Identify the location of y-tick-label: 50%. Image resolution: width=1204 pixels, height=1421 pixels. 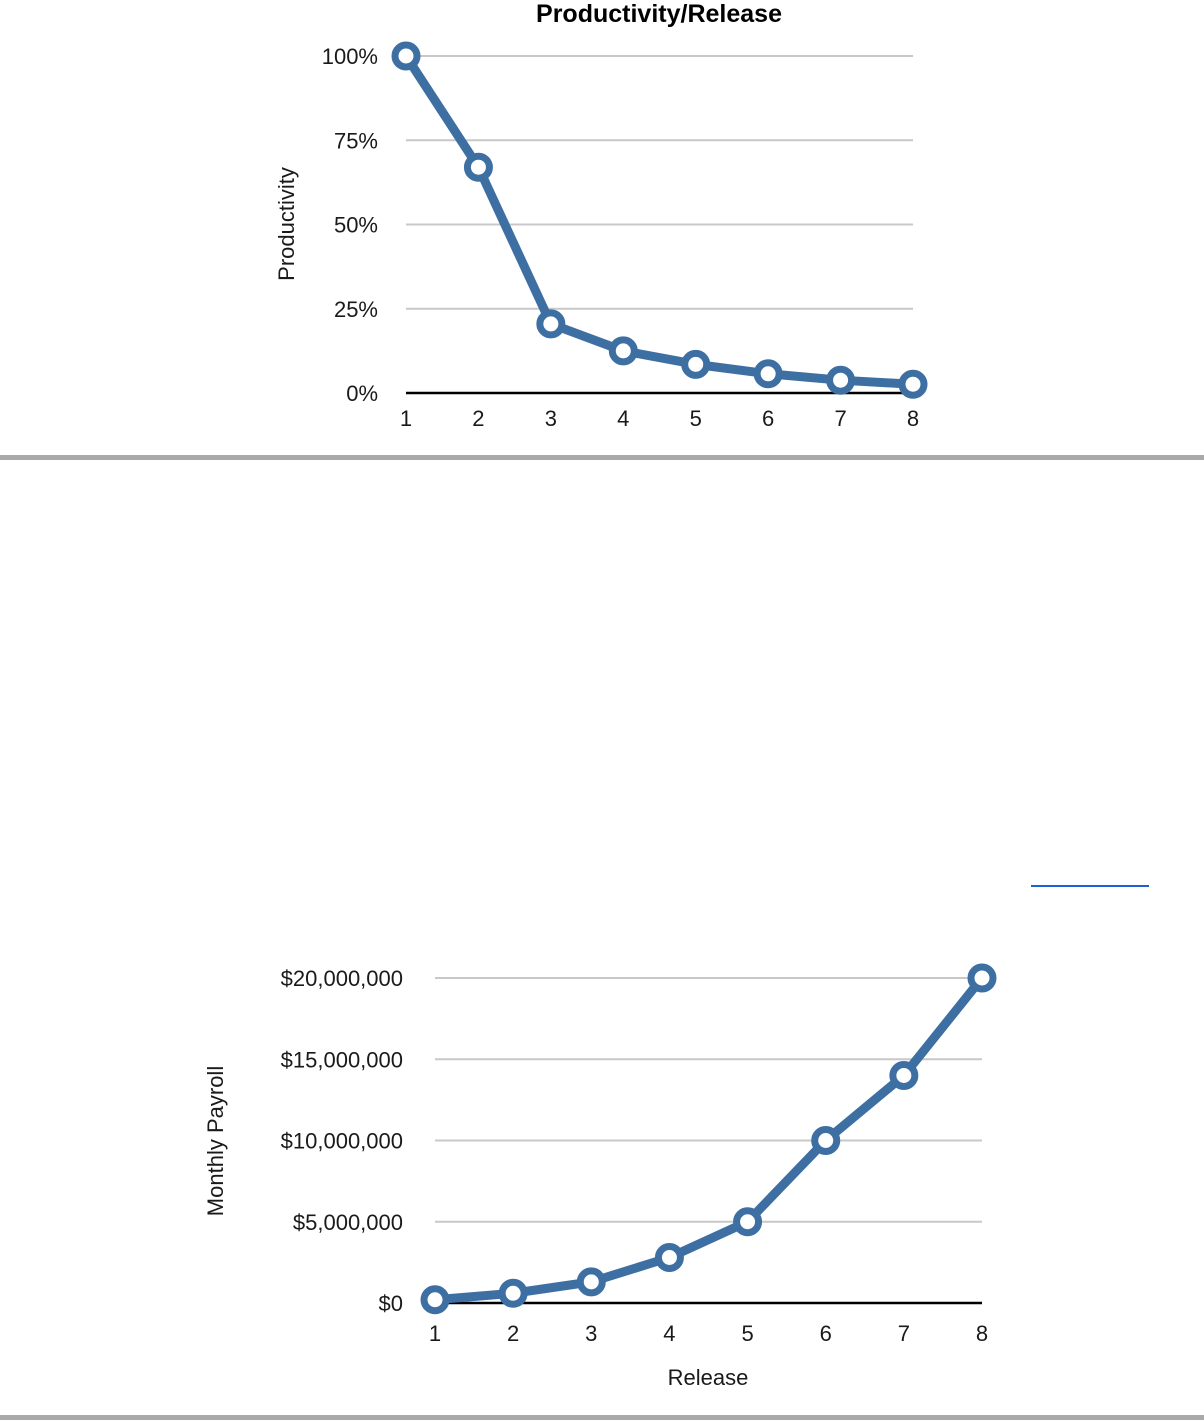
(356, 225).